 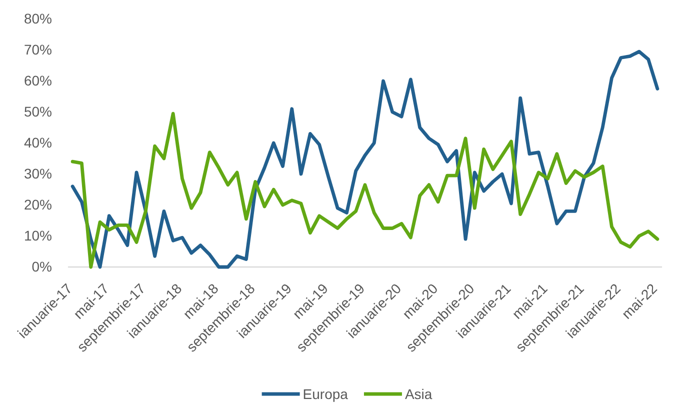 What do you see at coordinates (38, 18) in the screenshot?
I see `y-tick-label: 80%` at bounding box center [38, 18].